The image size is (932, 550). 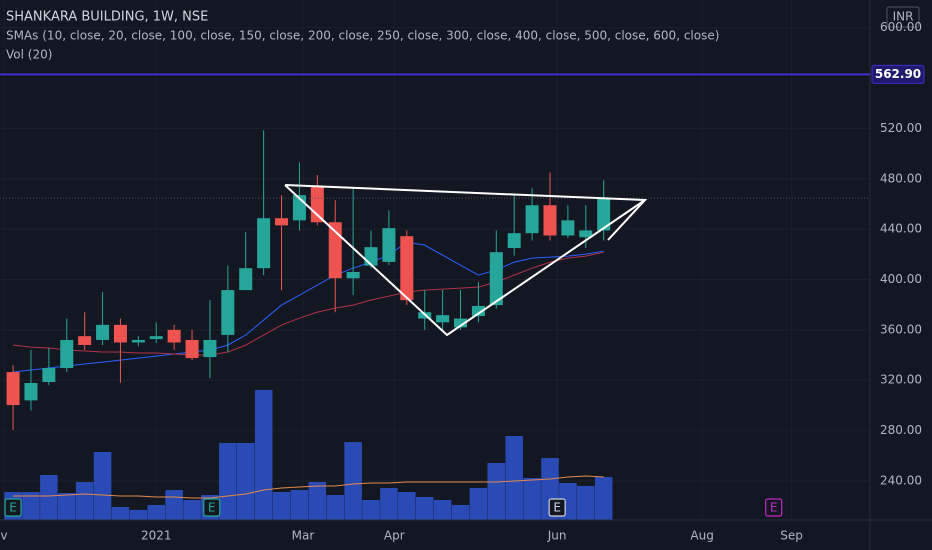 I want to click on y-tick-label: 440.00, so click(x=901, y=229).